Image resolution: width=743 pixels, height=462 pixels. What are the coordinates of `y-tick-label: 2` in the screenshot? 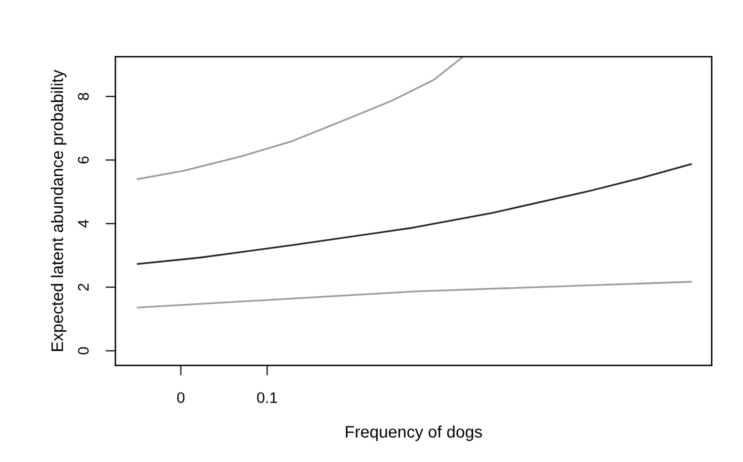 It's located at (83, 287).